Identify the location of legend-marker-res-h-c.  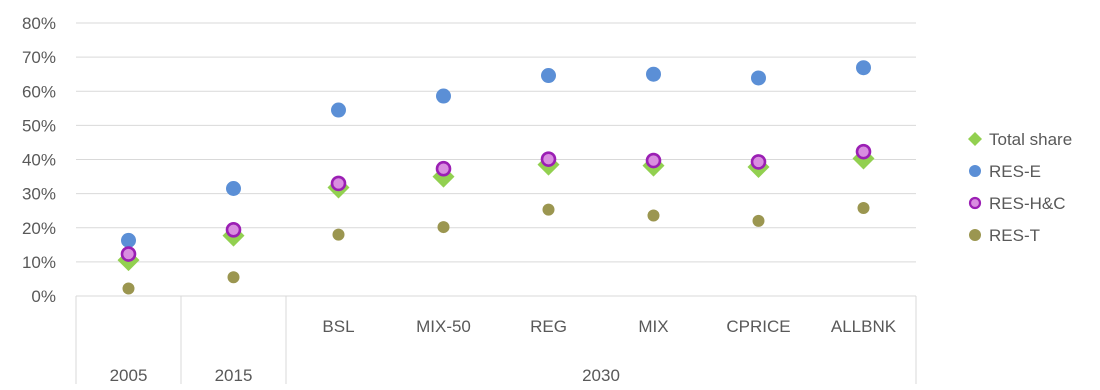
(975, 203).